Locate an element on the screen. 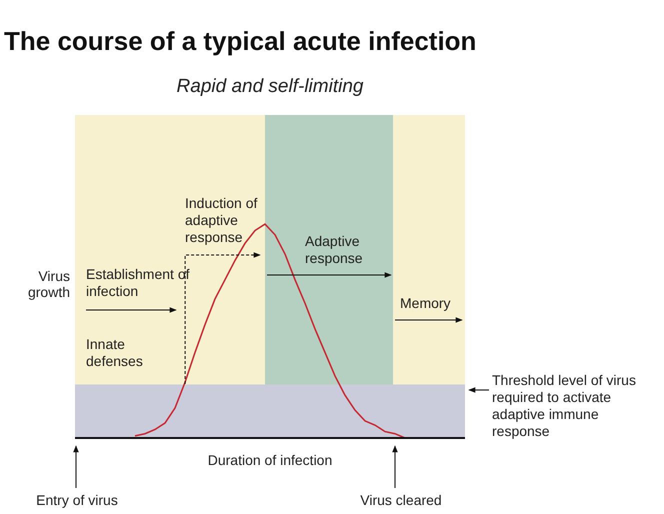  text: Virus cleared is located at coordinates (401, 500).